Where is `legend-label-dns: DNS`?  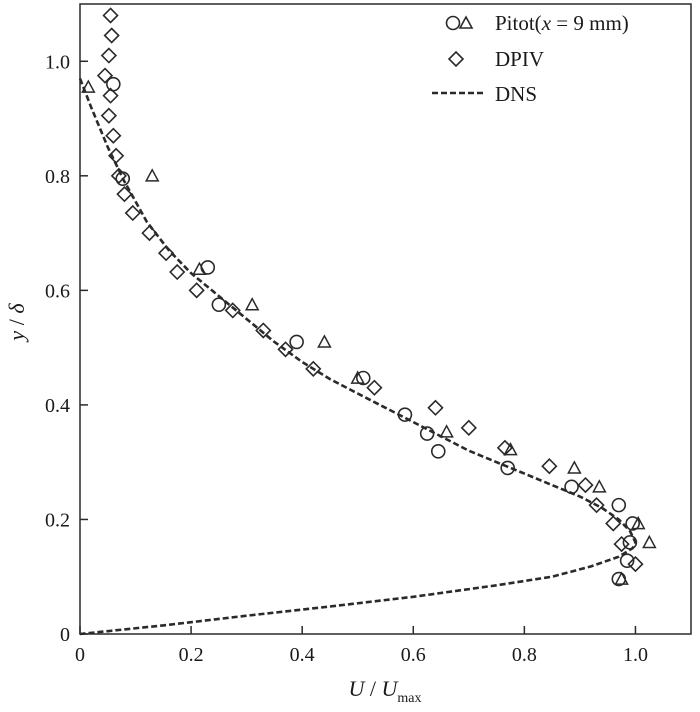 legend-label-dns: DNS is located at coordinates (516, 94).